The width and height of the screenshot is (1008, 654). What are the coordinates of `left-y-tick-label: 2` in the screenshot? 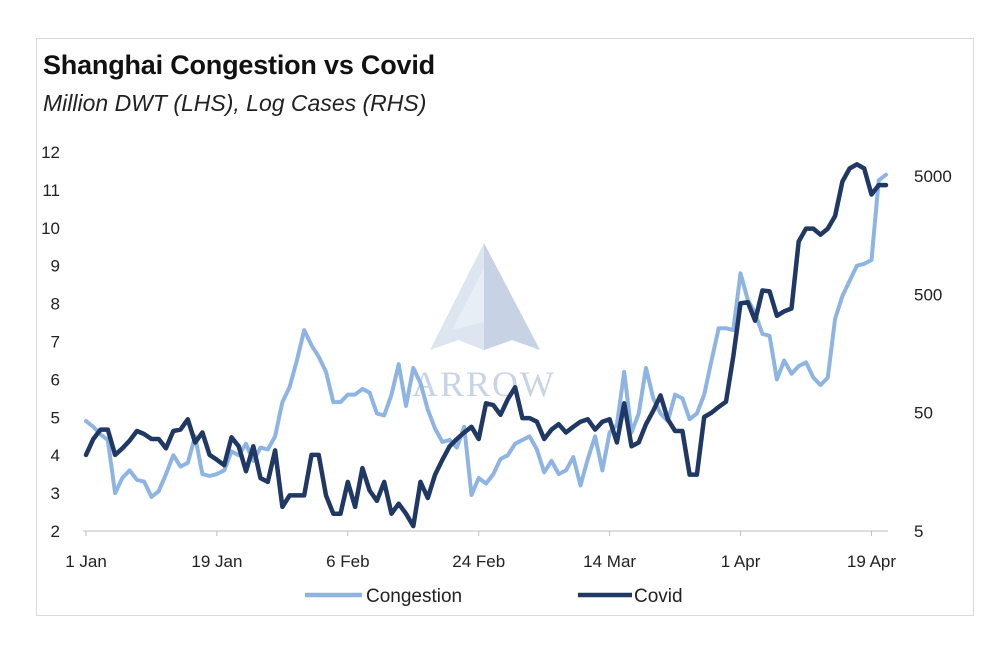 It's located at (55, 531).